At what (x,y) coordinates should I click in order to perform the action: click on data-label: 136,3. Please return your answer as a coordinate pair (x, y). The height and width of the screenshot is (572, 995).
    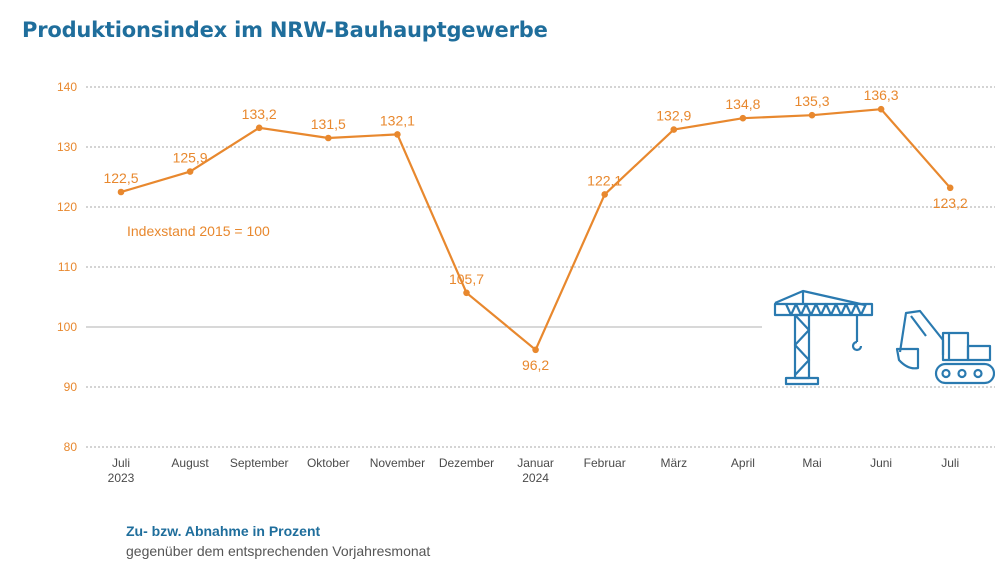
    Looking at the image, I should click on (881, 95).